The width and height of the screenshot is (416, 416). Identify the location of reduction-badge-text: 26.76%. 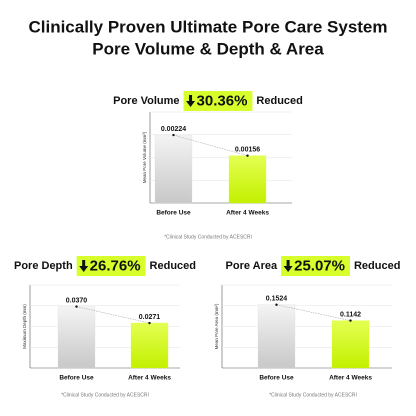
(115, 265).